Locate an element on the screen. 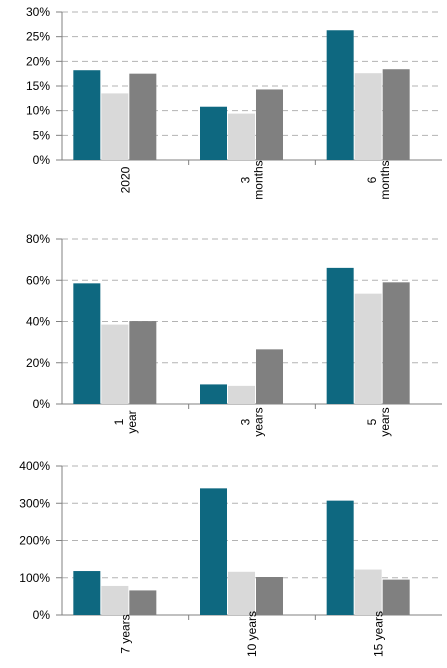  y-tick-label: 80% is located at coordinates (38, 239).